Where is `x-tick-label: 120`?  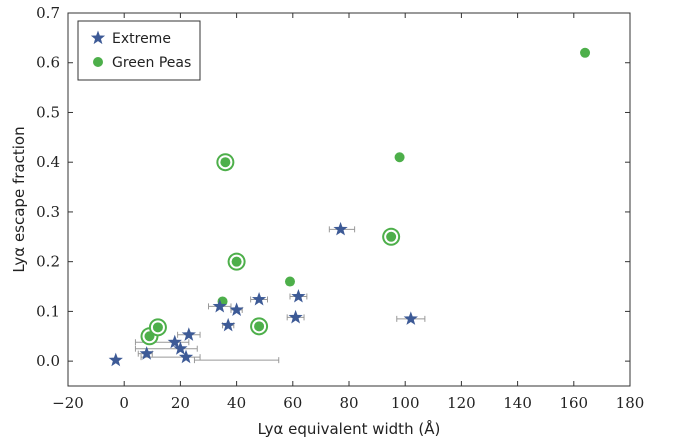 x-tick-label: 120 is located at coordinates (461, 403).